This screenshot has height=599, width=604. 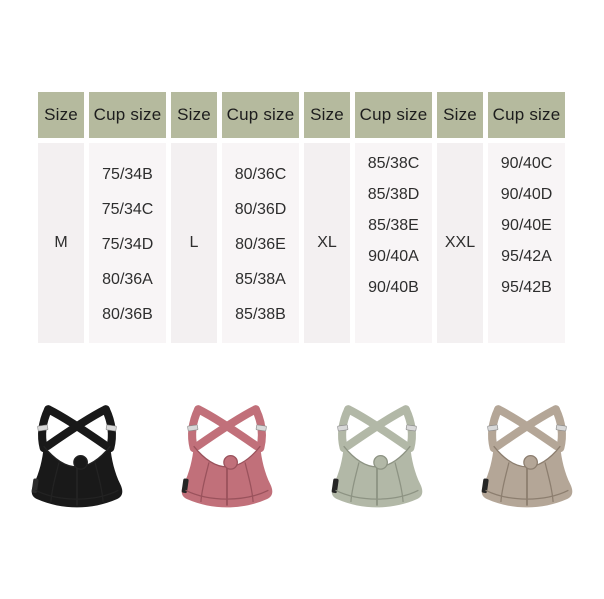 I want to click on cup-size-value: 95/42A, so click(x=526, y=256).